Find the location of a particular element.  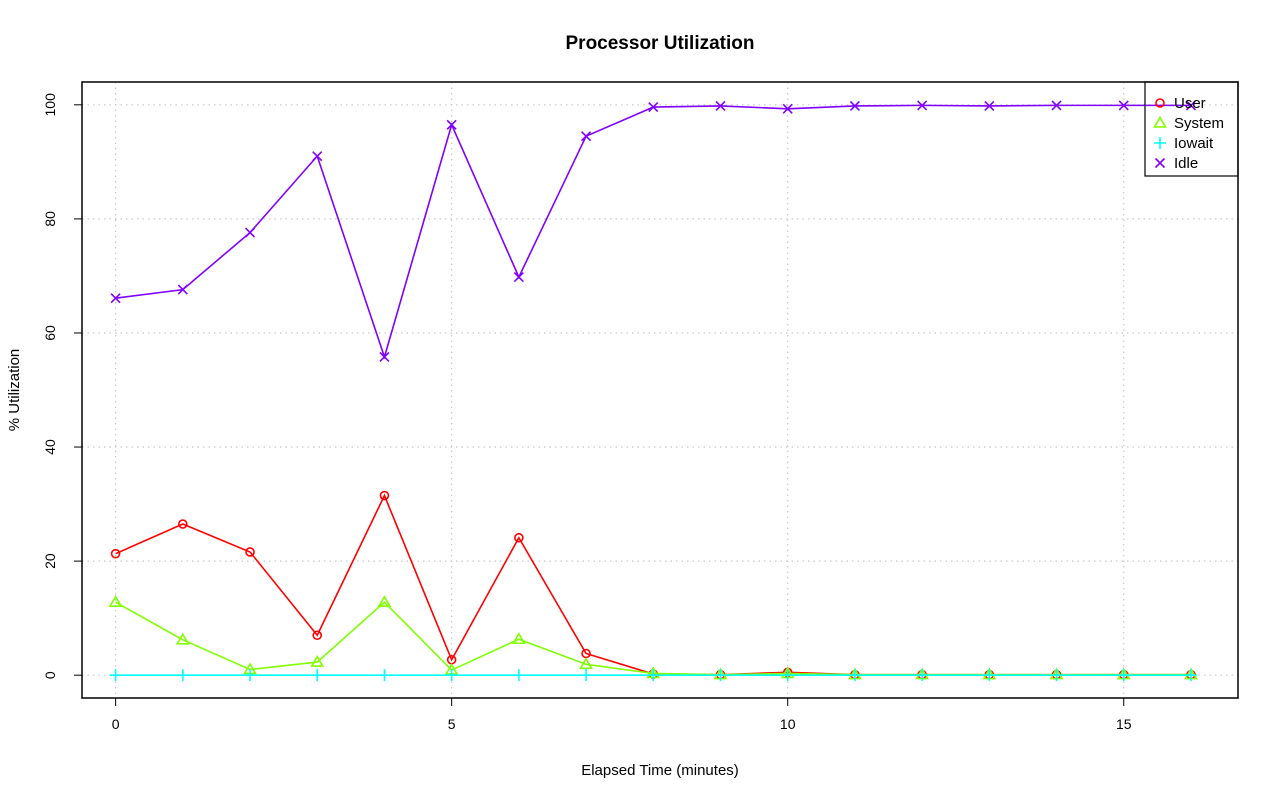

legend-item-user: User is located at coordinates (1180, 103).